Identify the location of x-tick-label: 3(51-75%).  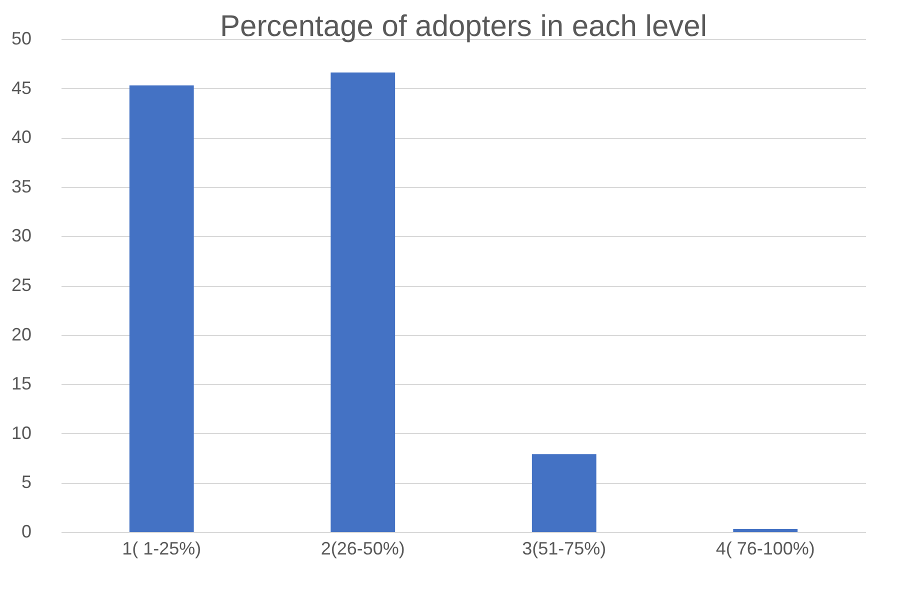
(564, 548).